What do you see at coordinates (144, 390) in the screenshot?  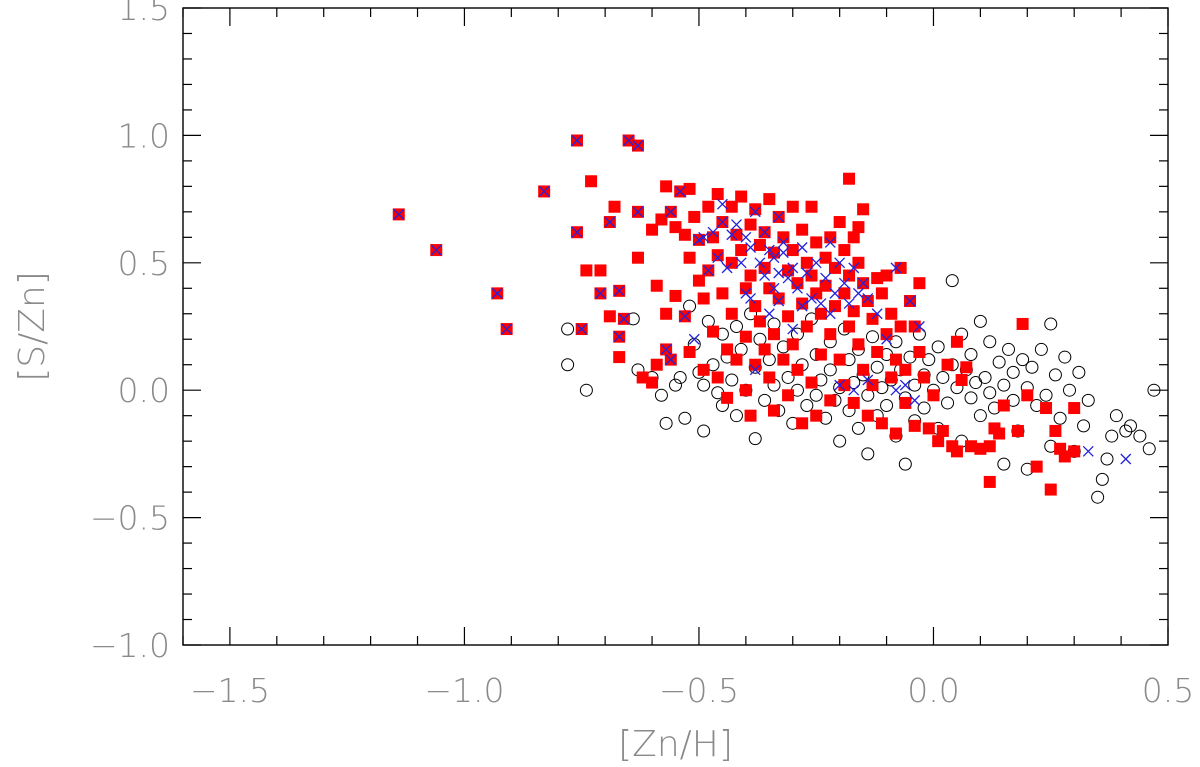 I see `y-tick-label: 0.0` at bounding box center [144, 390].